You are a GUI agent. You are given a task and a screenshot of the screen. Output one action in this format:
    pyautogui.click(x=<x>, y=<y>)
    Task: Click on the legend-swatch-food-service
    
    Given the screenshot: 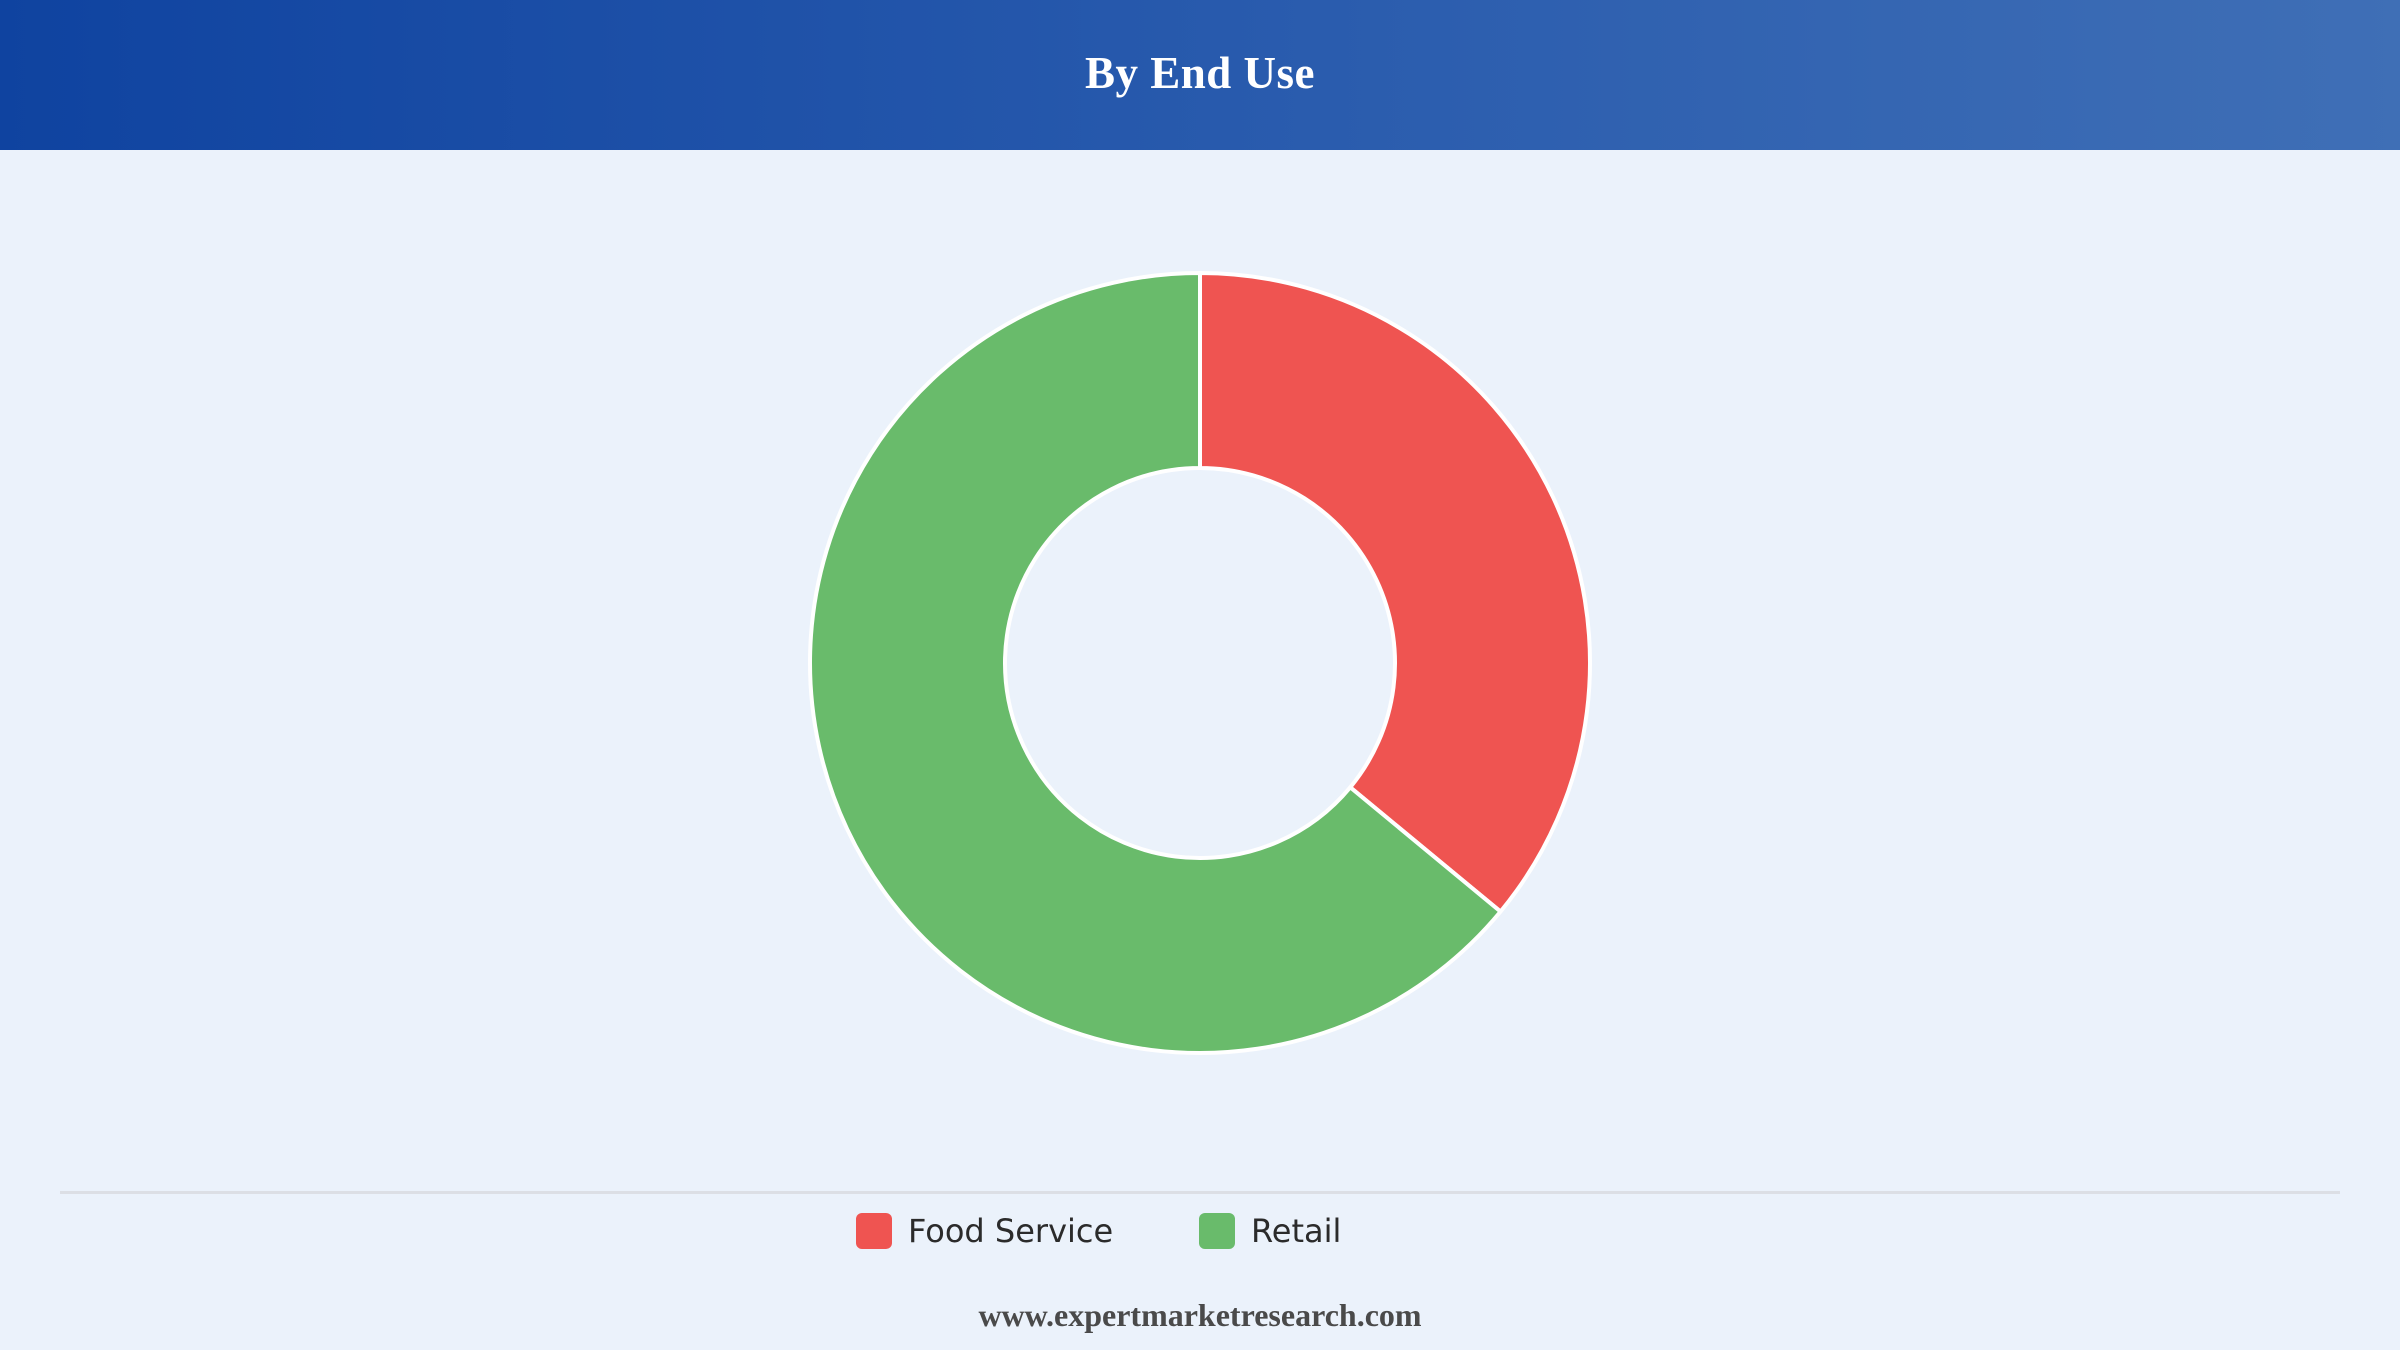 What is the action you would take?
    pyautogui.click(x=874, y=1231)
    